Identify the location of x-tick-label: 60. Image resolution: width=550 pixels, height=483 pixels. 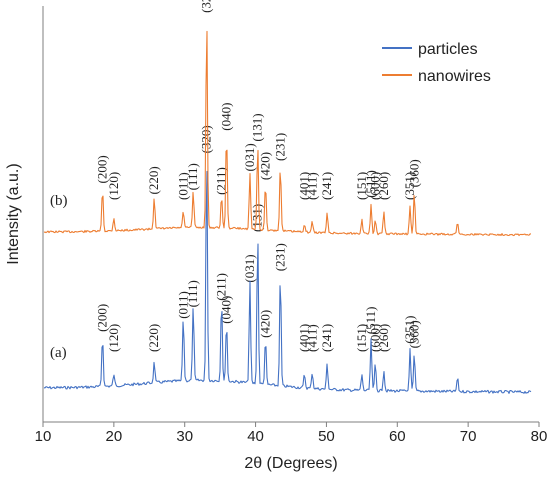
(397, 436).